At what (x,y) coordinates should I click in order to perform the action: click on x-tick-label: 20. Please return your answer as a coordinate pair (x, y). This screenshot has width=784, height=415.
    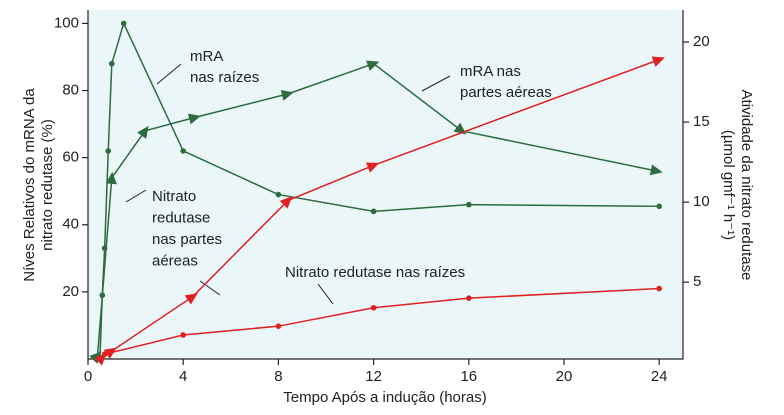
    Looking at the image, I should click on (564, 376).